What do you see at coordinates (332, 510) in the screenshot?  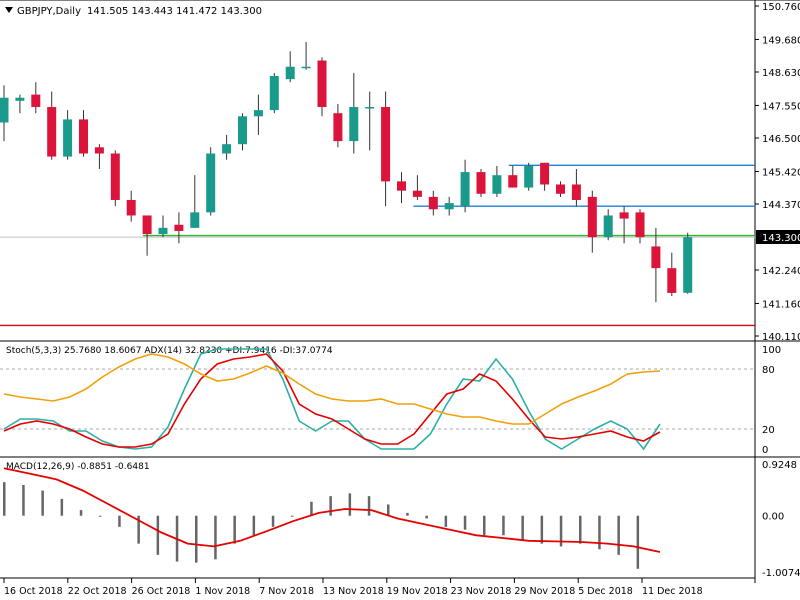 I see `macd-signal-line` at bounding box center [332, 510].